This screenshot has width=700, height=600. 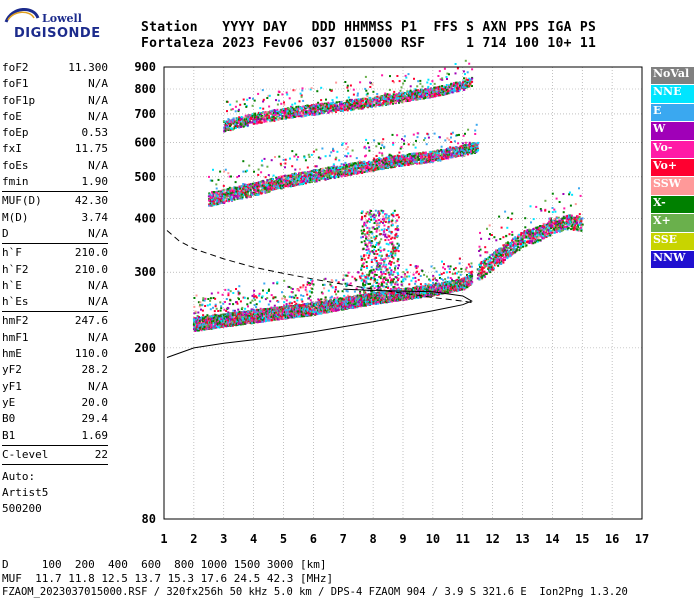 I want to click on param-key: foF2, so click(x=15, y=67).